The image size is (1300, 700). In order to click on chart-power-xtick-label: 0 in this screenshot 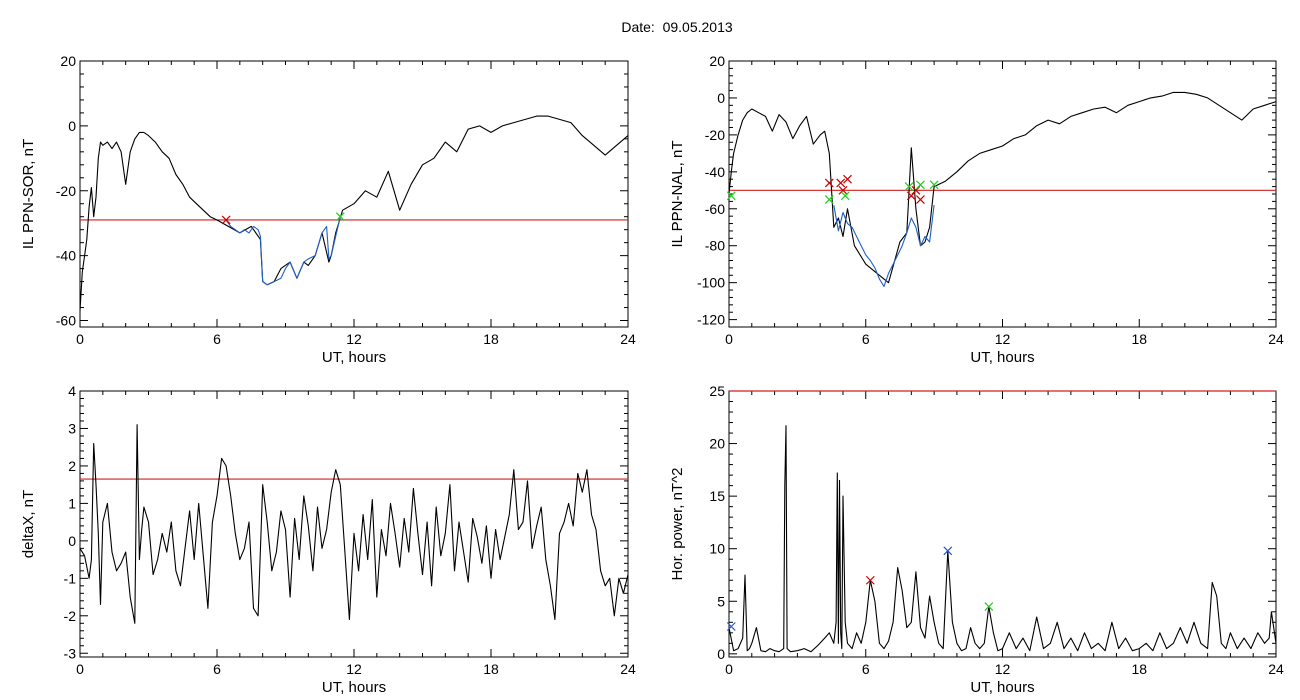, I will do `click(729, 669)`.